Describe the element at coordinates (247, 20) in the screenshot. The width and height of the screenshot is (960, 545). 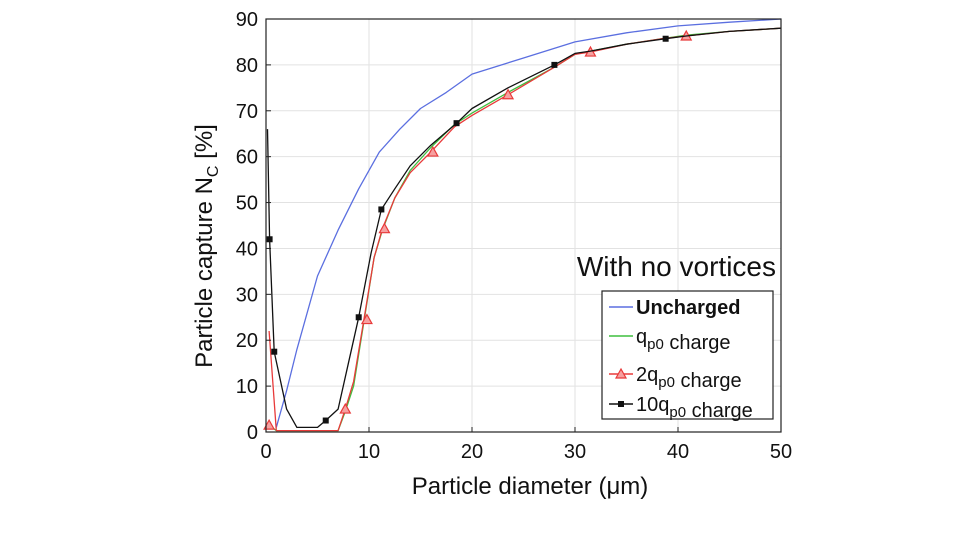
I see `y-tick-label: 90` at that location.